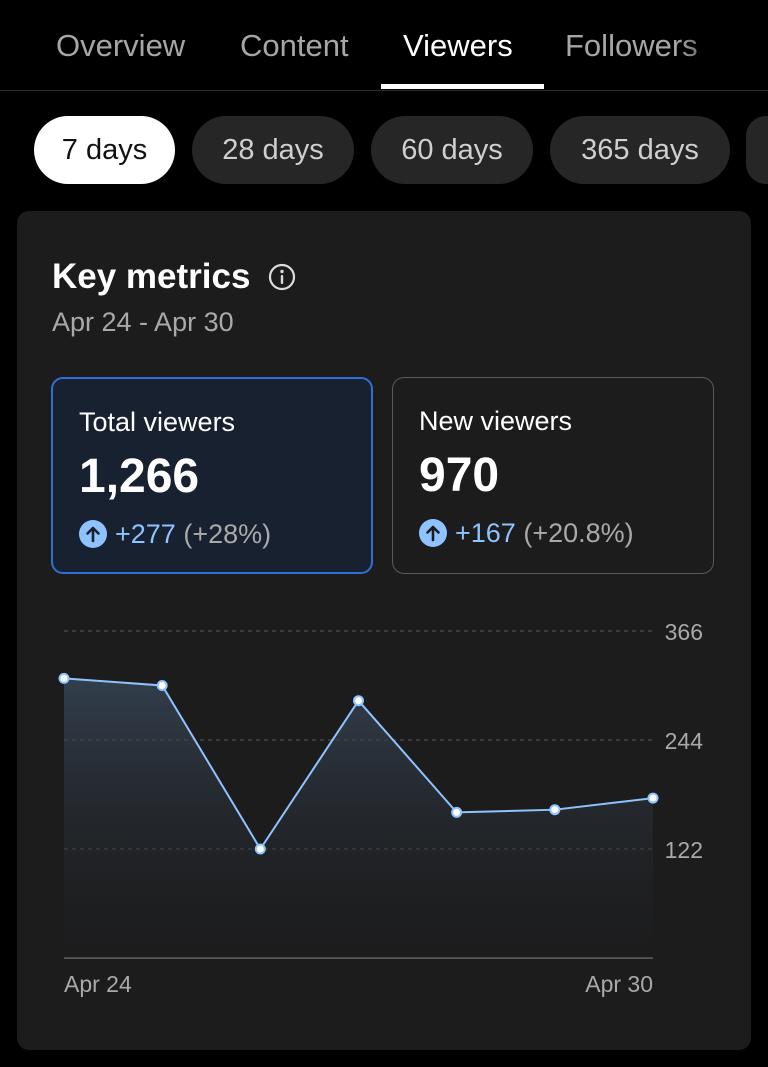  What do you see at coordinates (273, 150) in the screenshot?
I see `range-28-days: 28 days` at bounding box center [273, 150].